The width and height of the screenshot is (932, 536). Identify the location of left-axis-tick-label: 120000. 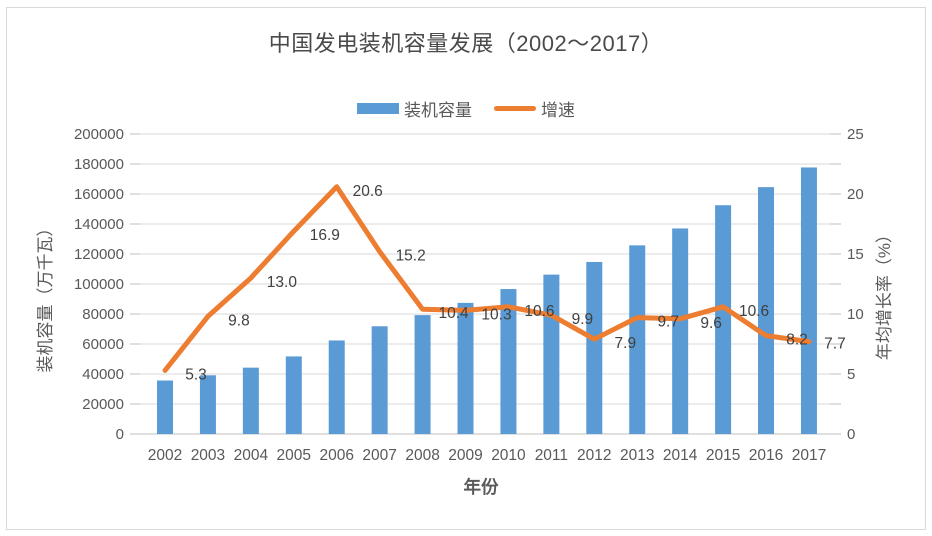
(99, 254).